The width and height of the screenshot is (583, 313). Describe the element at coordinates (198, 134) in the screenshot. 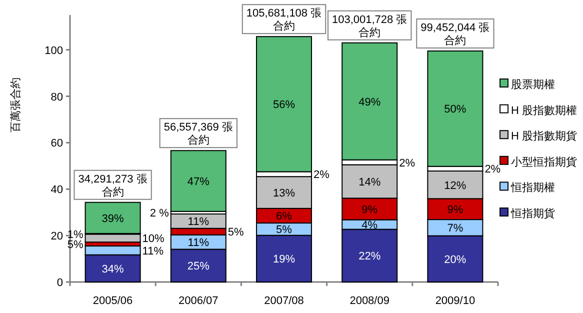

I see `annotation: 56,557,369 張合約` at that location.